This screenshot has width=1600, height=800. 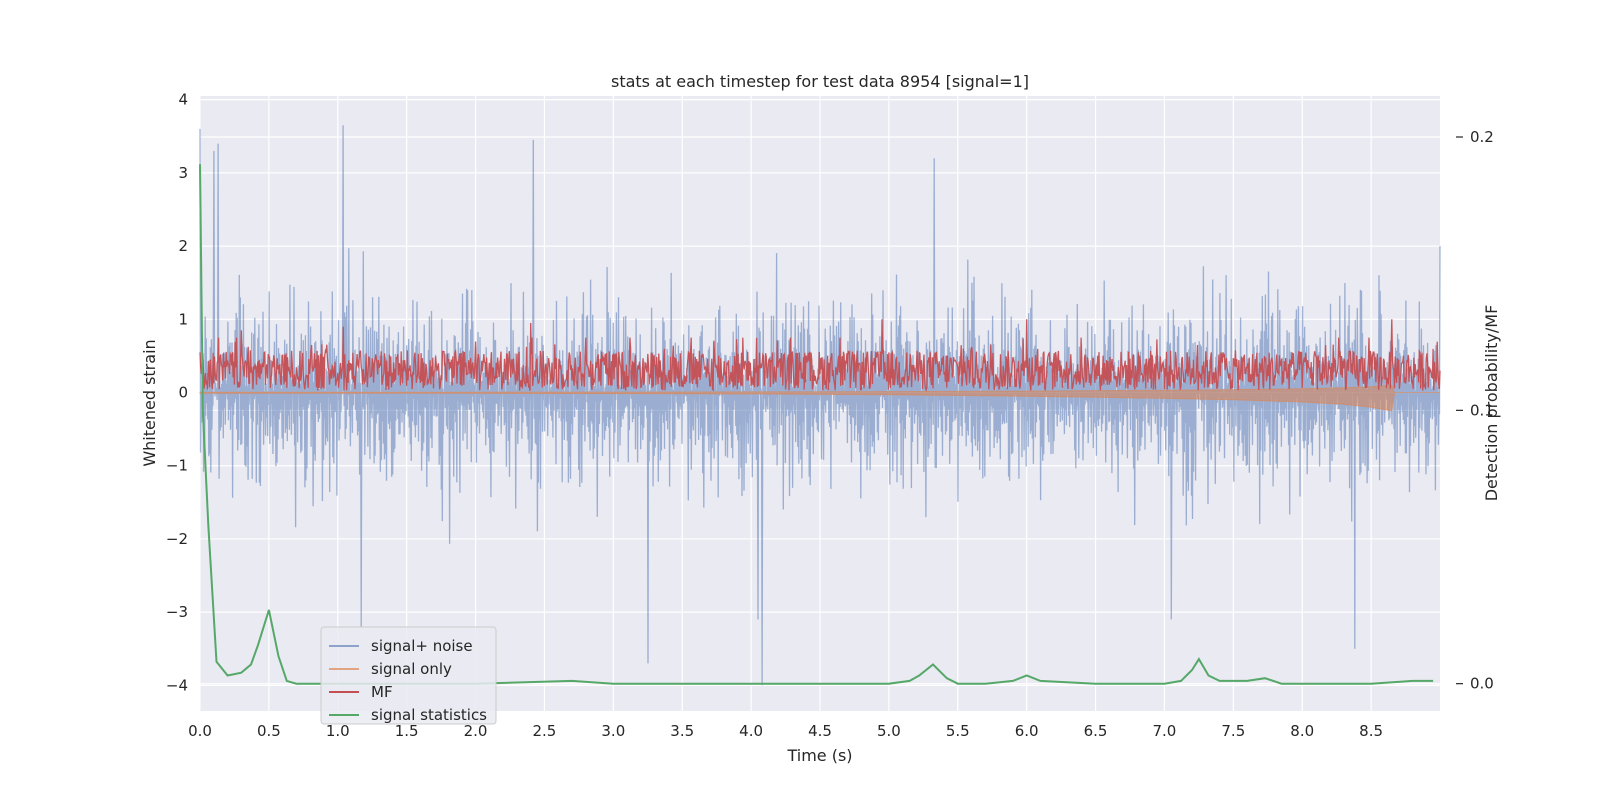 I want to click on x-tick-label: 4.0, so click(x=751, y=731).